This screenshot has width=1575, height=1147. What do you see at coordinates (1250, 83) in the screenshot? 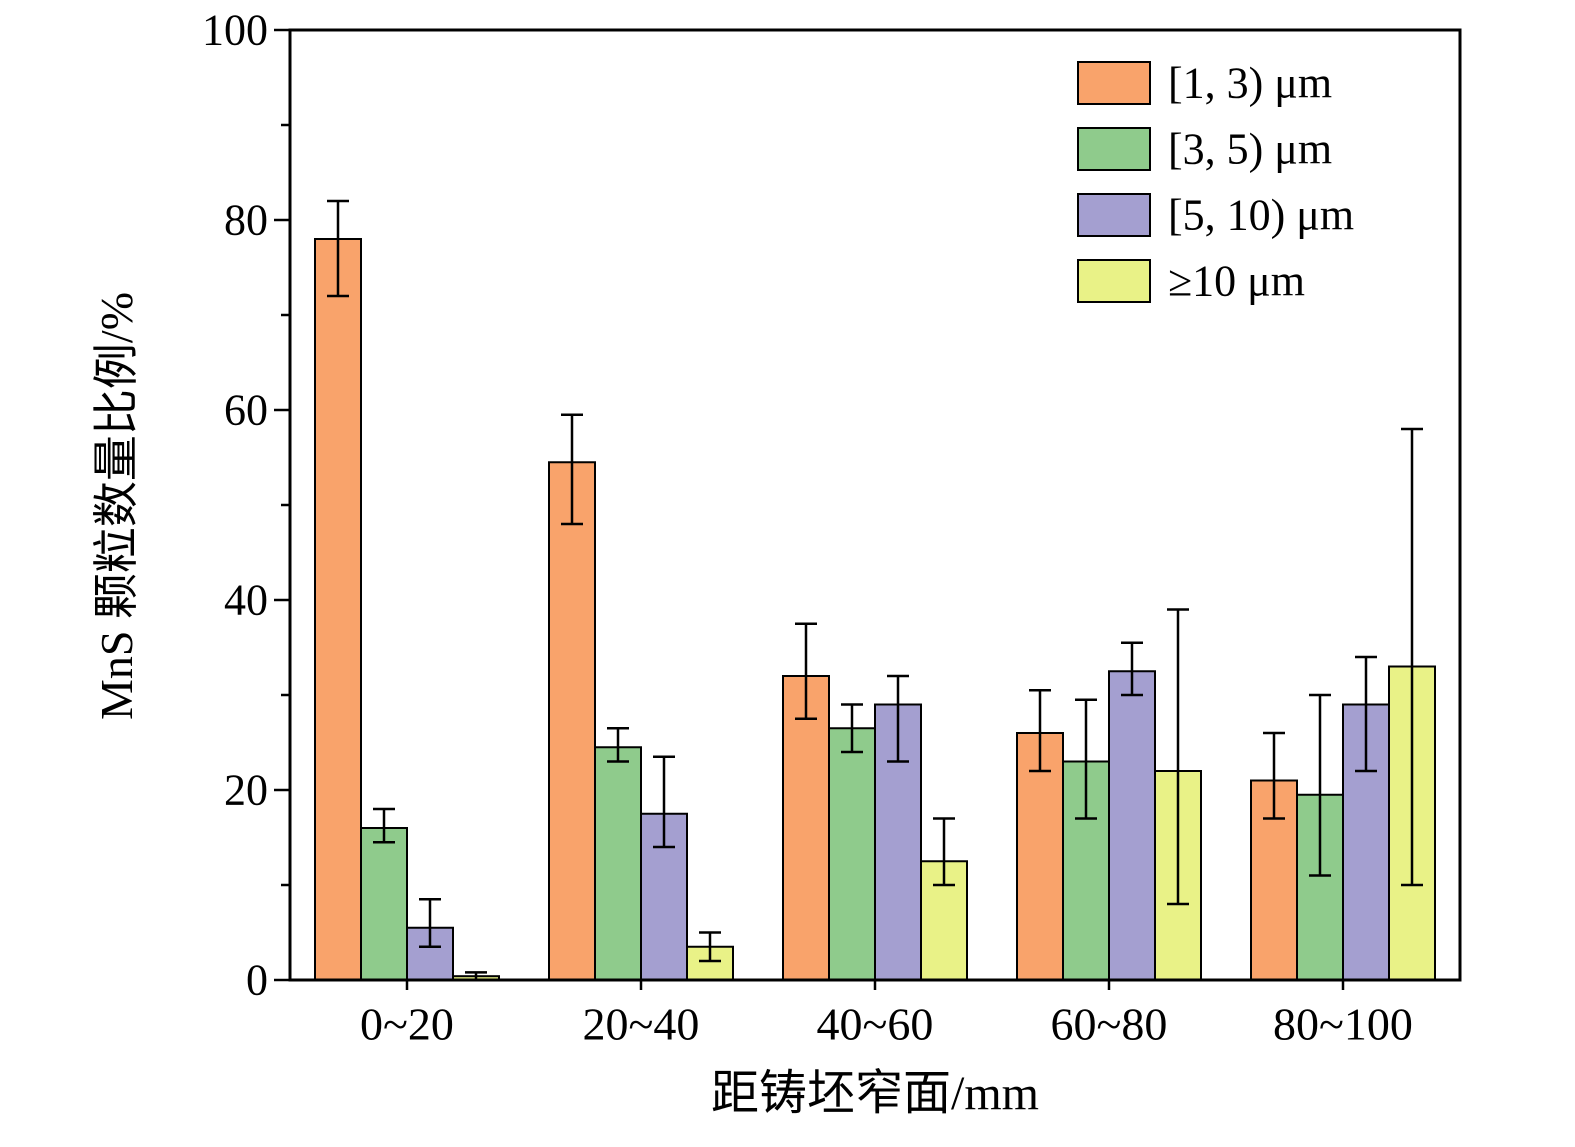
I see `legend-label: [1, 3) μm` at bounding box center [1250, 83].